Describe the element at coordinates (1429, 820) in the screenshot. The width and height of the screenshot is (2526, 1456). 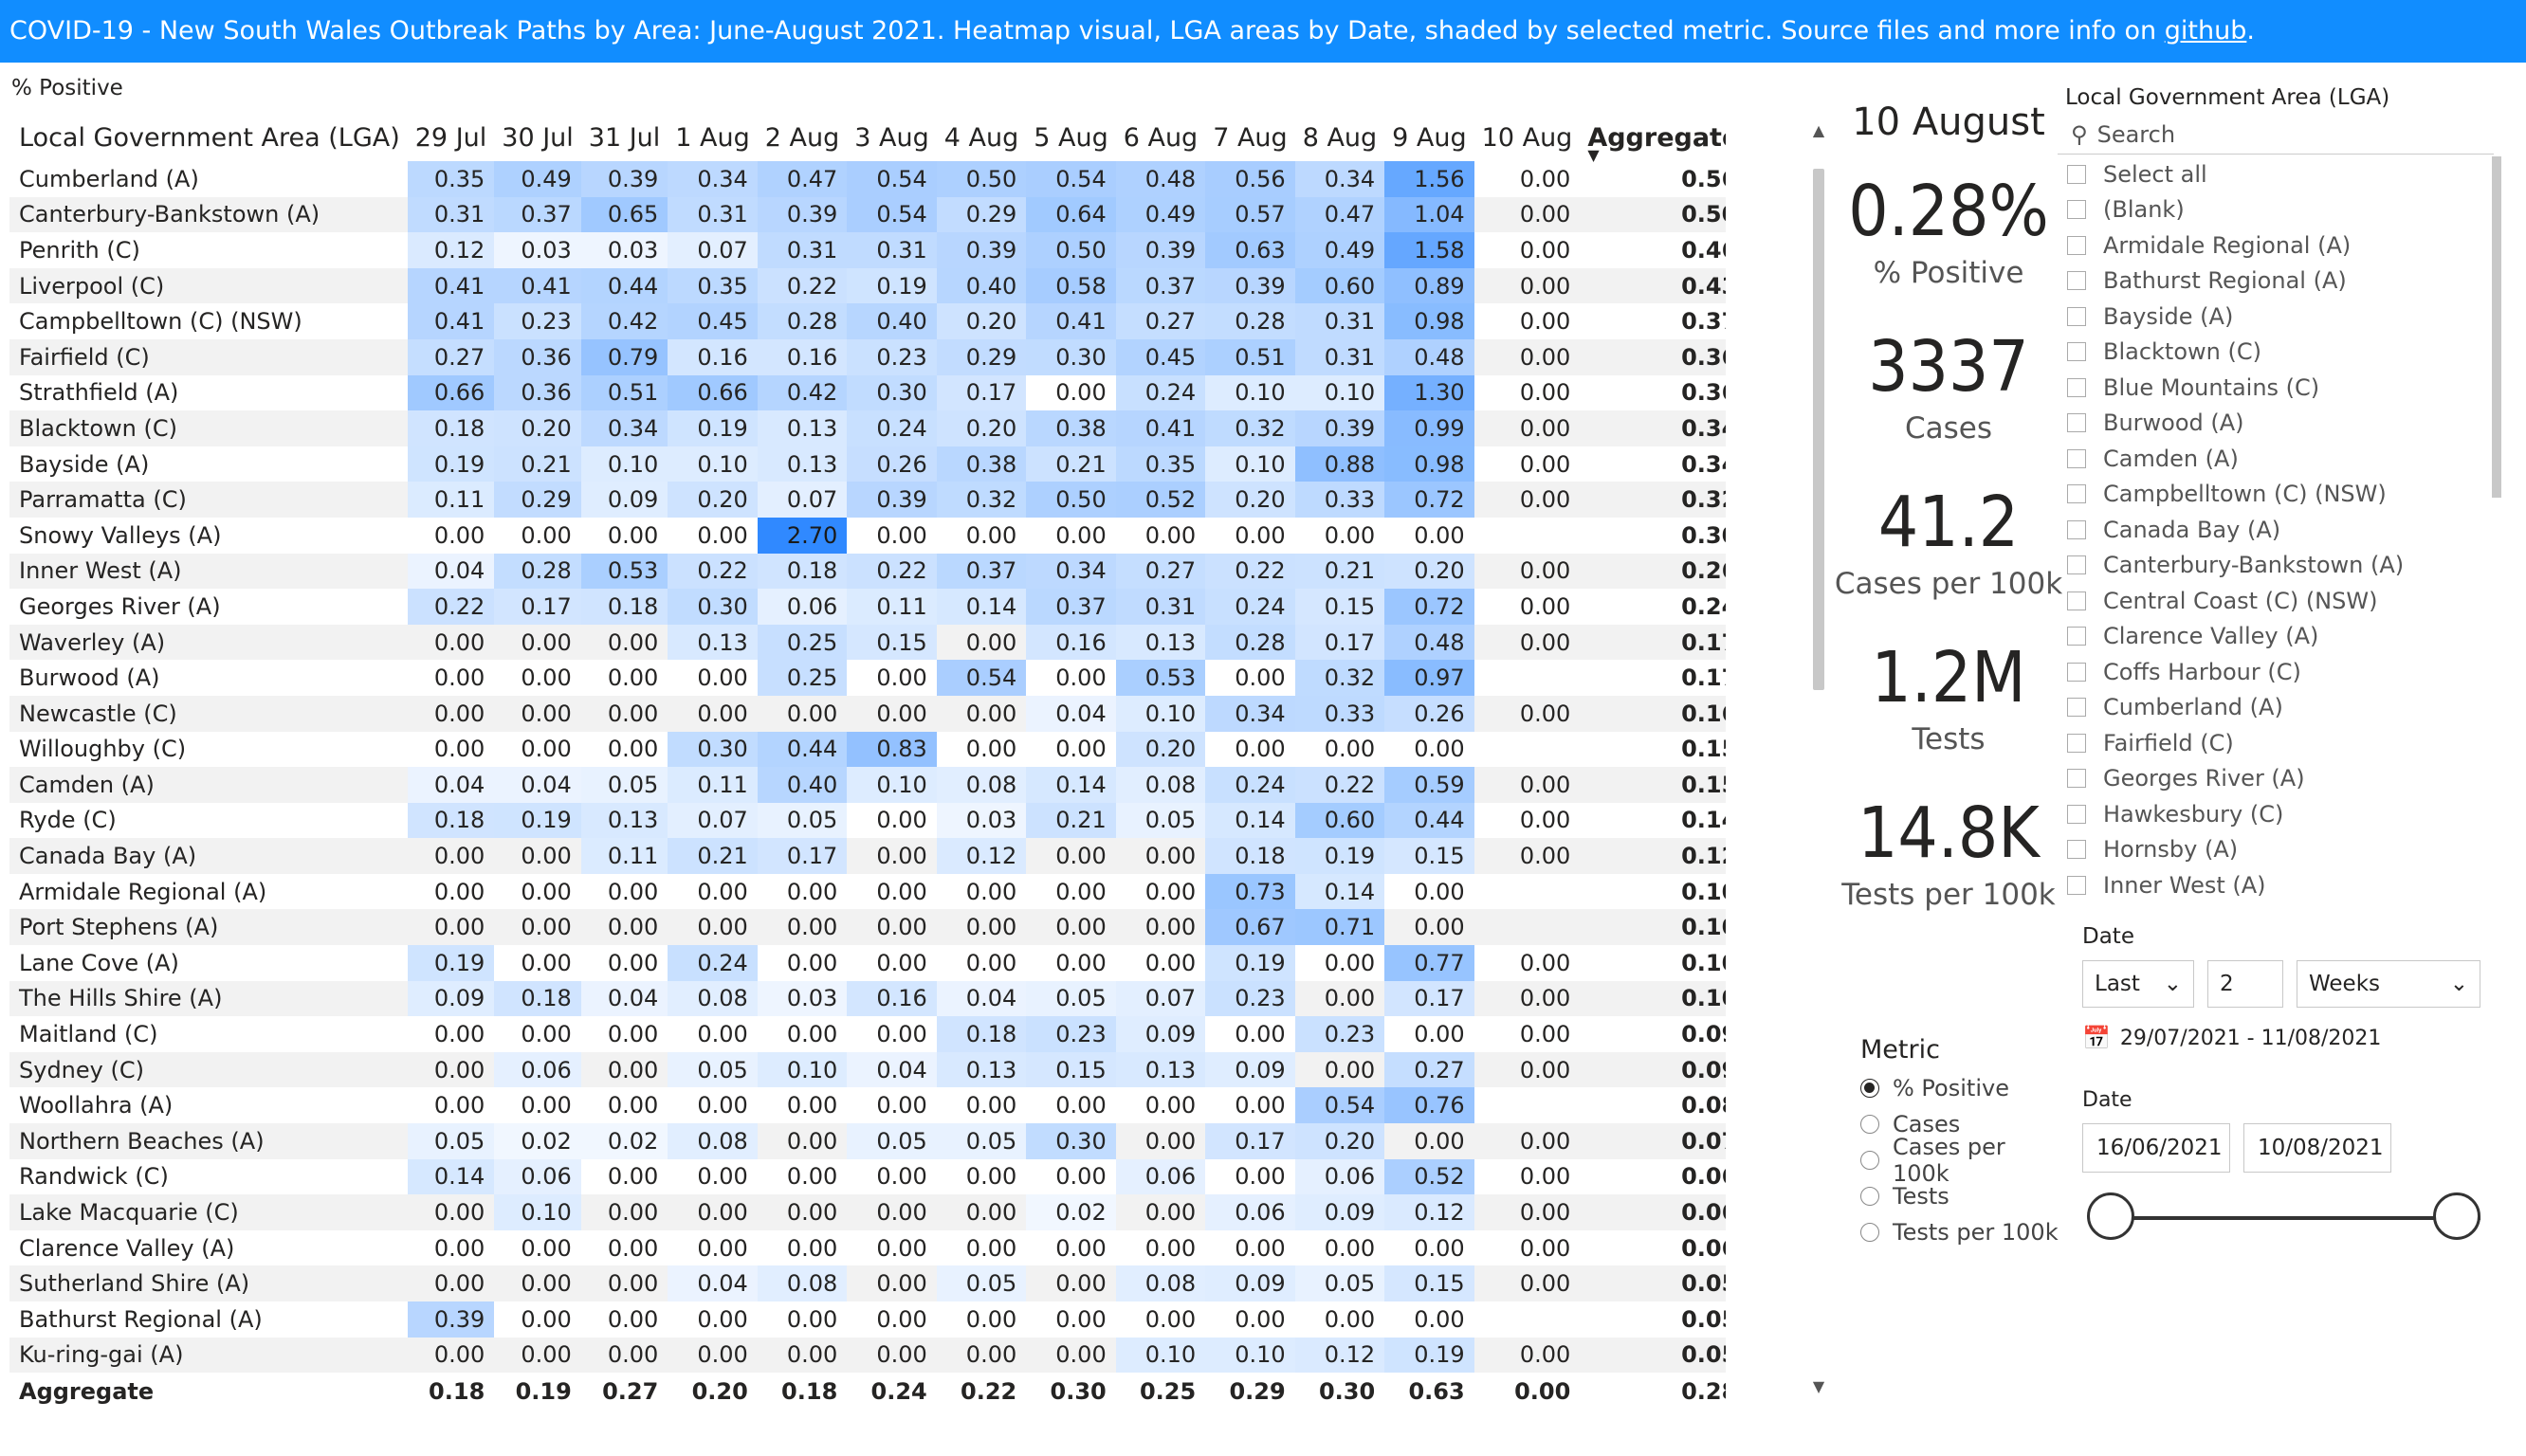
I see `value-cell: 0.44` at that location.